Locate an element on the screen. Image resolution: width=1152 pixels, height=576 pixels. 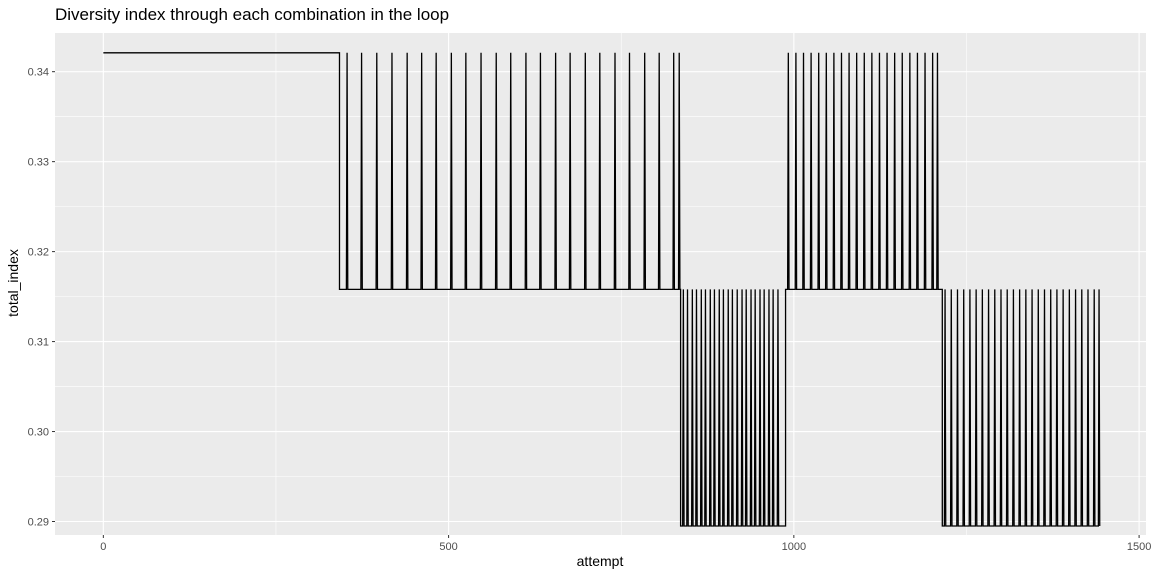
y-tick-label: 0.29 is located at coordinates (38, 523).